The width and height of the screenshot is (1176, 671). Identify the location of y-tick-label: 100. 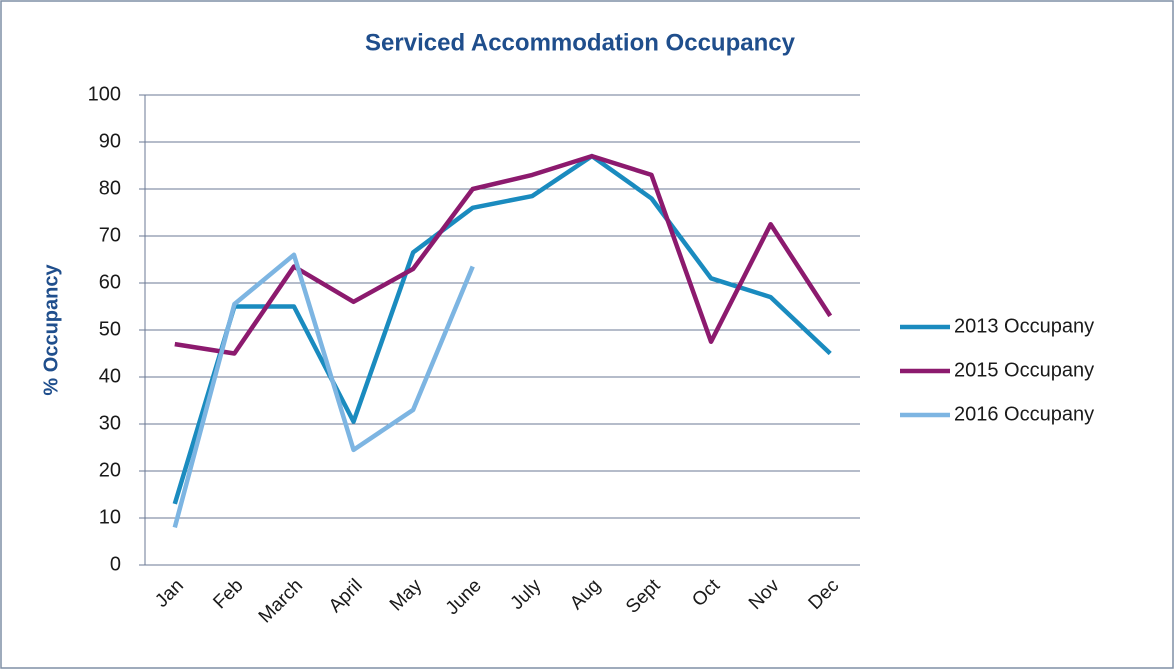
(104, 94).